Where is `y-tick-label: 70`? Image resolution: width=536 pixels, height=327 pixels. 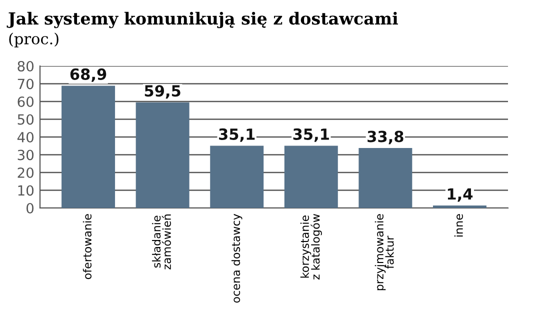
y-tick-label: 70 is located at coordinates (26, 84).